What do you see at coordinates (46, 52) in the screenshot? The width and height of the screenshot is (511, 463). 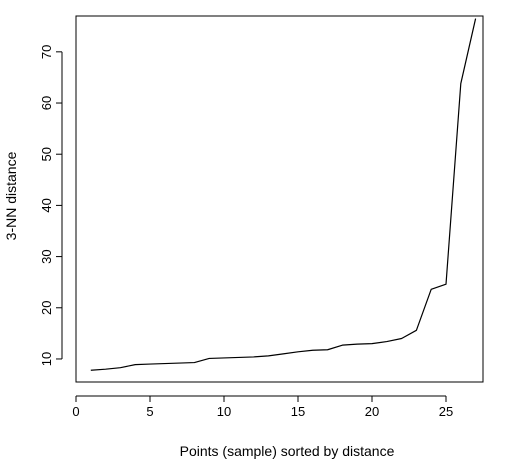 I see `y-tick-label: 70` at bounding box center [46, 52].